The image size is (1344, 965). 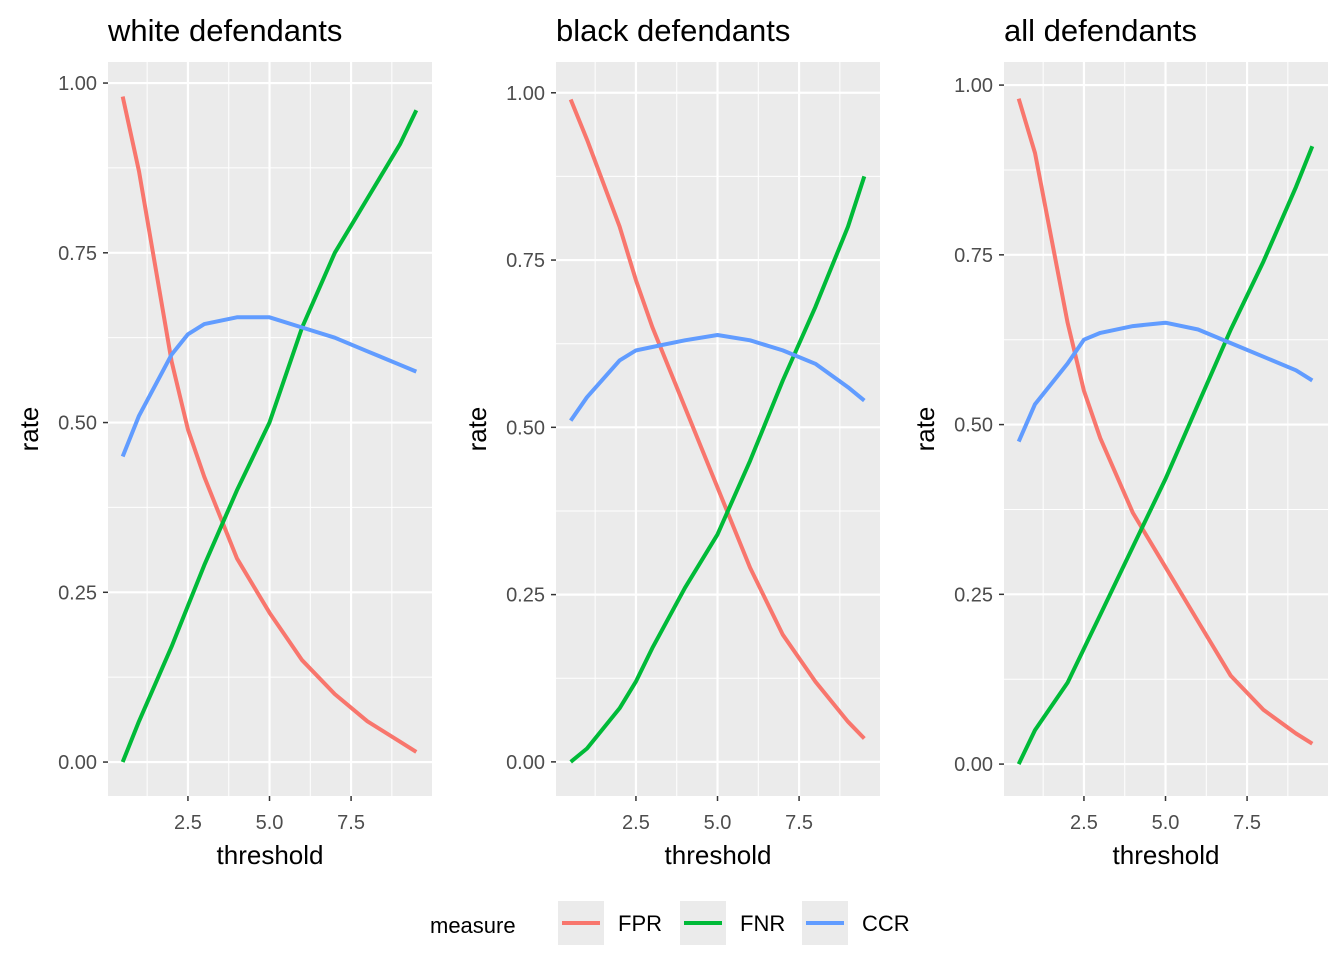 I want to click on legend-label: FNR, so click(x=762, y=923).